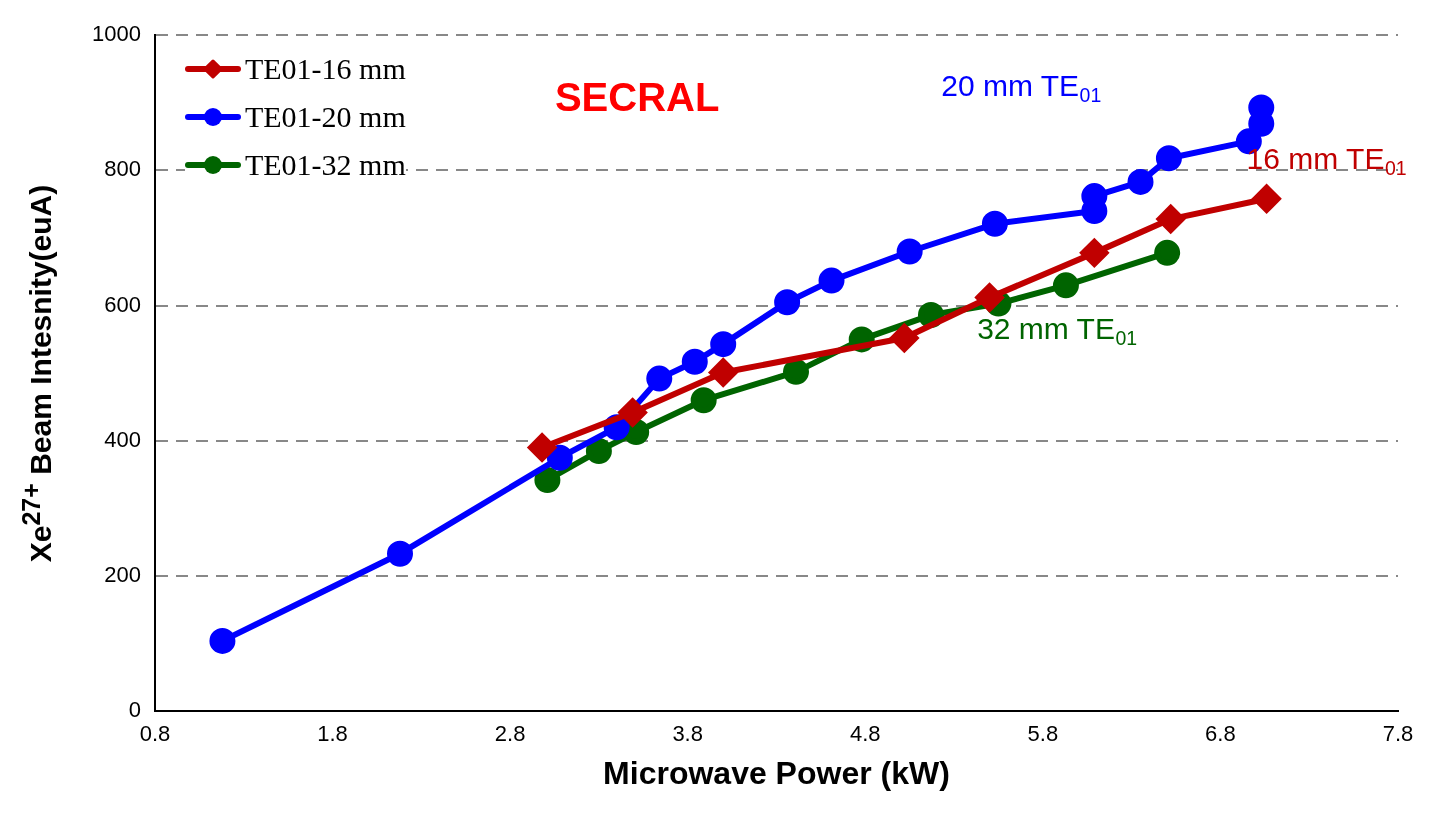  I want to click on text: SECRAL, so click(637, 97).